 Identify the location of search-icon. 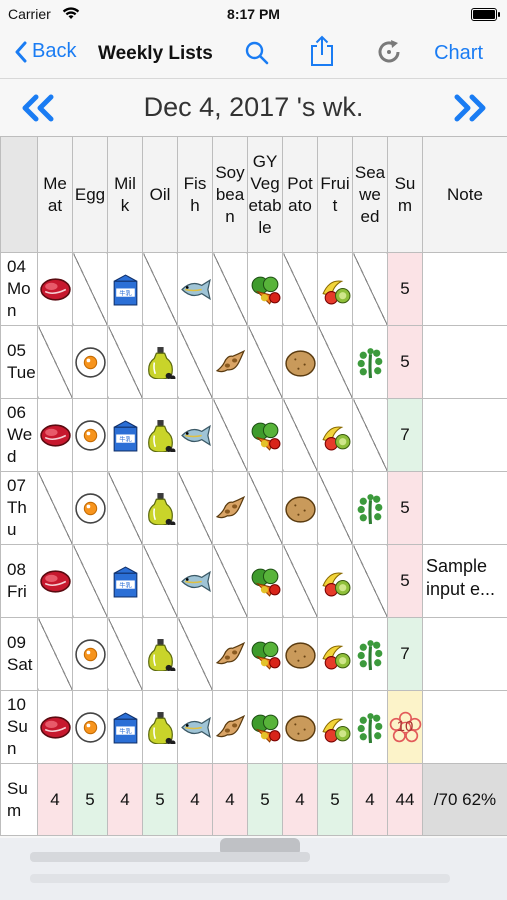
(257, 53).